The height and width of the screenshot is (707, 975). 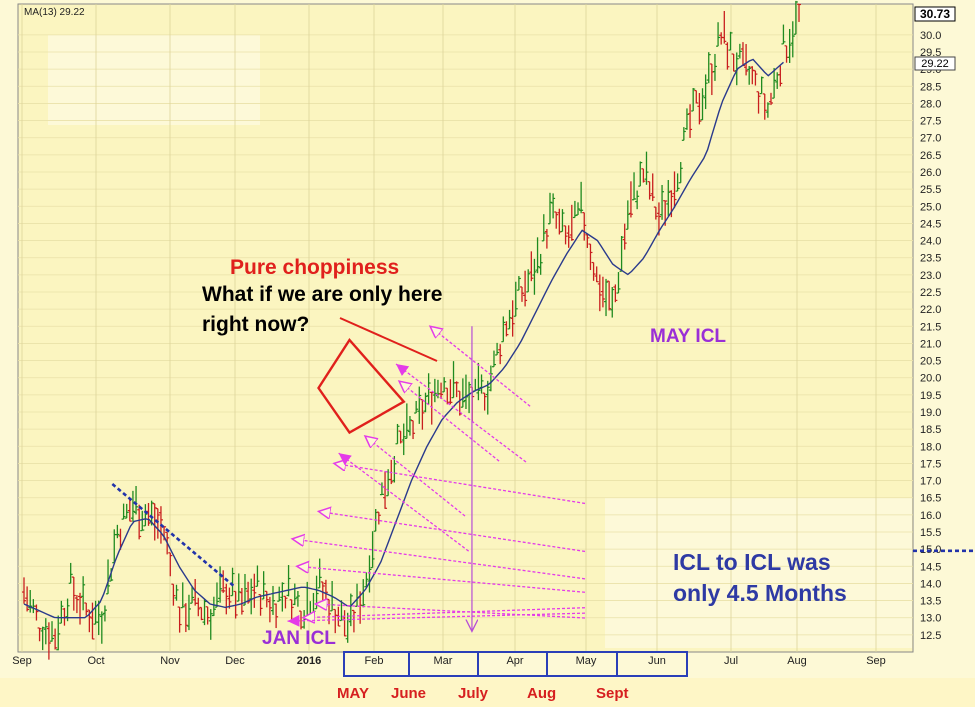 What do you see at coordinates (930, 122) in the screenshot?
I see `y-tick-label: 27.5` at bounding box center [930, 122].